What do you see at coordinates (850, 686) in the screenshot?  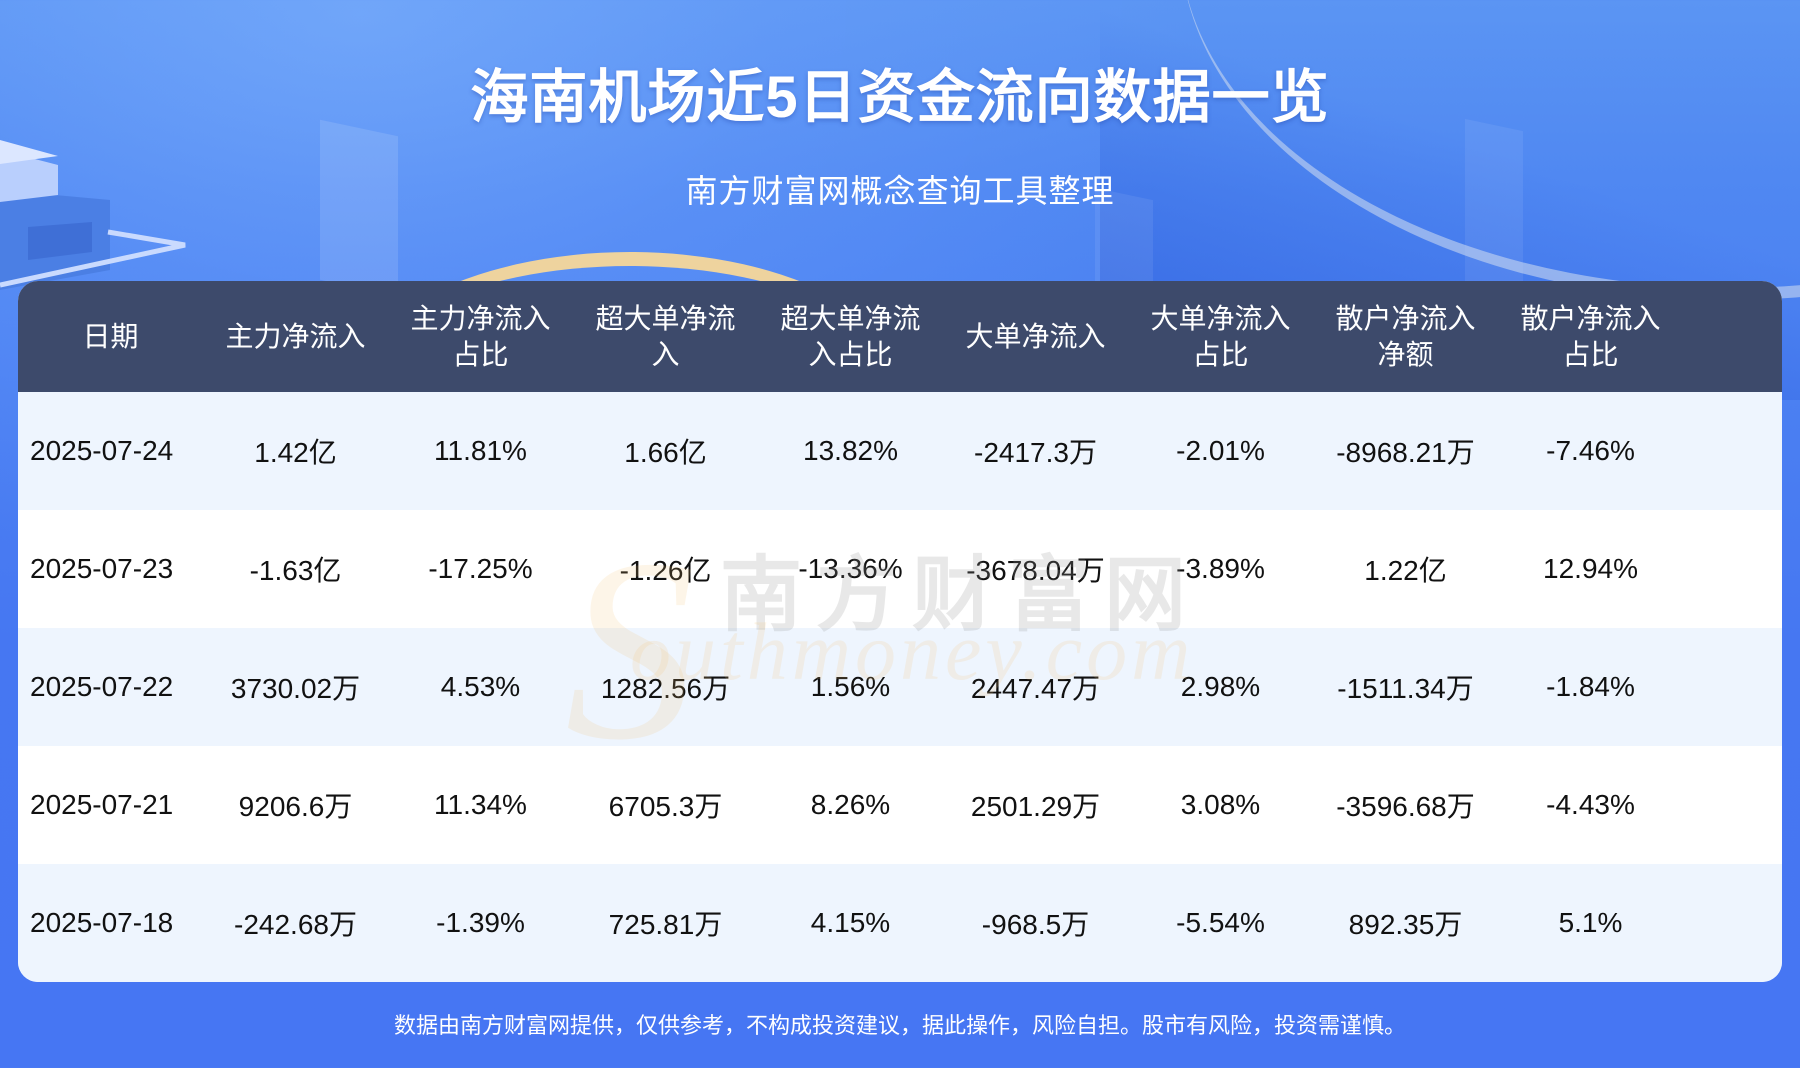 I see `cell-super-large-ratio: 1.56%` at bounding box center [850, 686].